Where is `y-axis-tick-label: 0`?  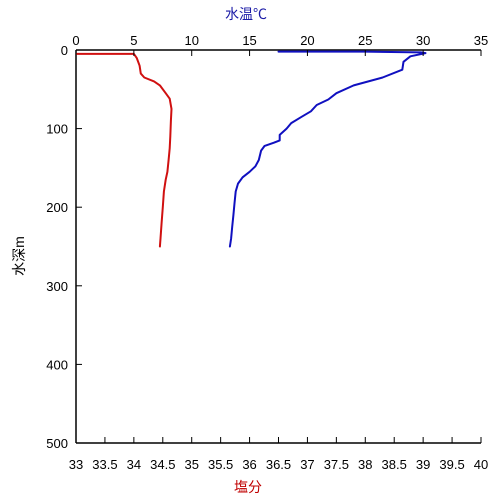
y-axis-tick-label: 0 is located at coordinates (64, 50).